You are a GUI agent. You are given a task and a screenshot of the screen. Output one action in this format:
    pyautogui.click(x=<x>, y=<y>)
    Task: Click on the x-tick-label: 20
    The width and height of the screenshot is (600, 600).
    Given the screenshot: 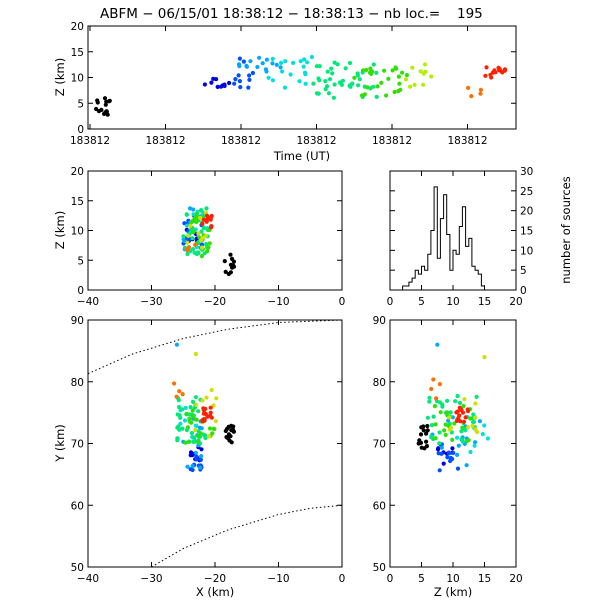 What is the action you would take?
    pyautogui.click(x=515, y=302)
    